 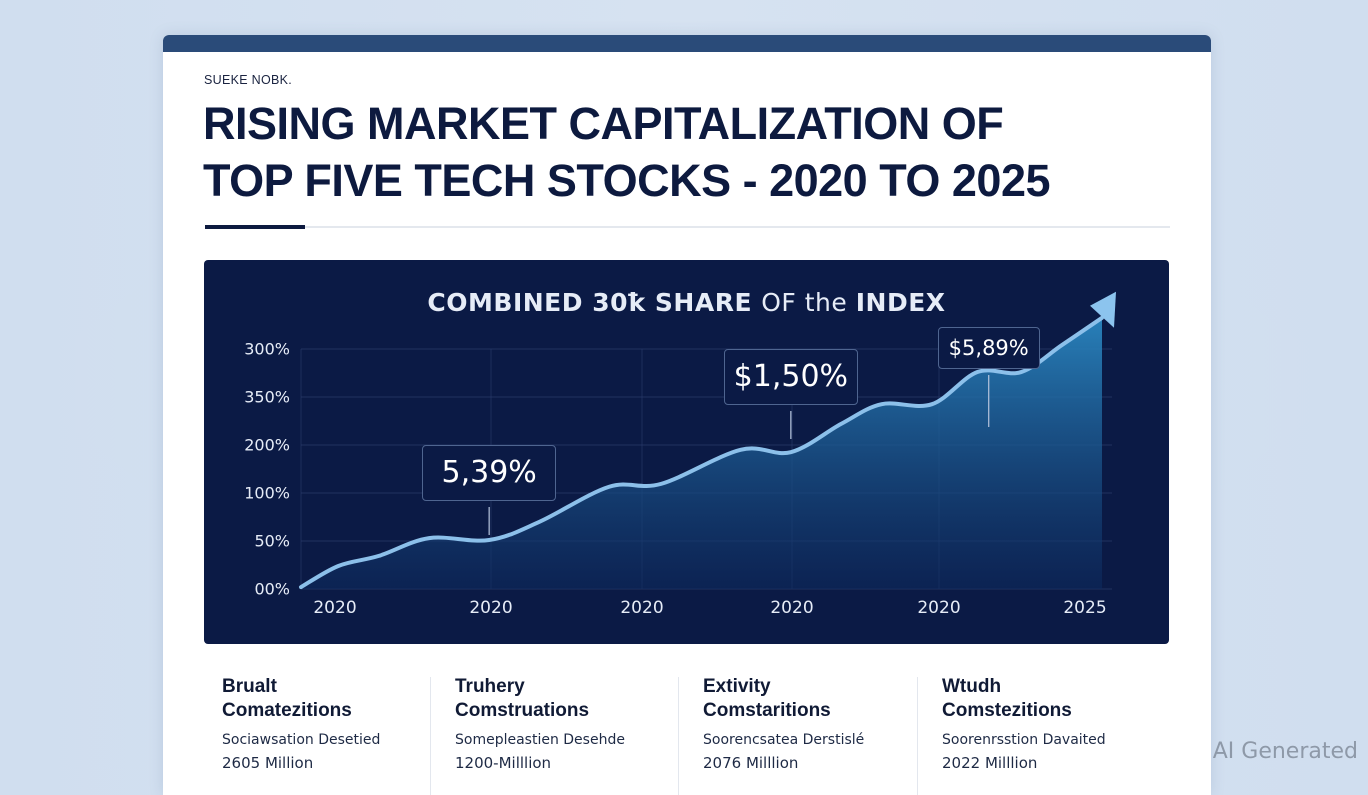 What do you see at coordinates (267, 397) in the screenshot?
I see `y-tick-label: 350%` at bounding box center [267, 397].